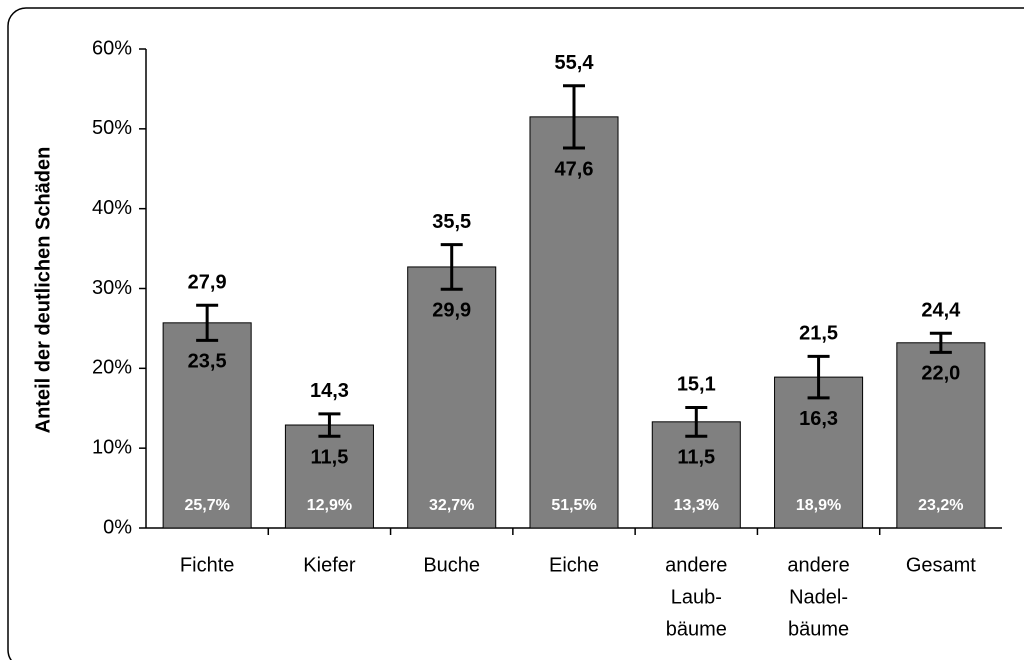 Image resolution: width=1024 pixels, height=660 pixels. What do you see at coordinates (329, 505) in the screenshot?
I see `value-label: 12,9%` at bounding box center [329, 505].